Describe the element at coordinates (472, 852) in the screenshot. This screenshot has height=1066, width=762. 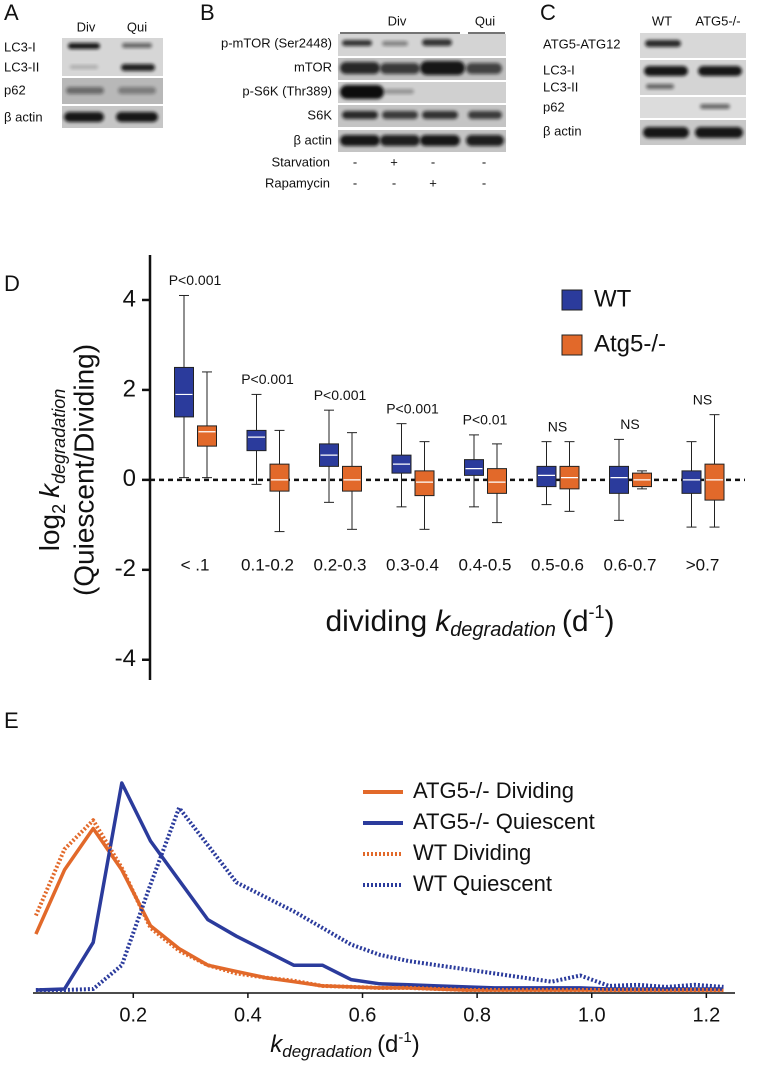
I see `legend-label: WT Dividing` at that location.